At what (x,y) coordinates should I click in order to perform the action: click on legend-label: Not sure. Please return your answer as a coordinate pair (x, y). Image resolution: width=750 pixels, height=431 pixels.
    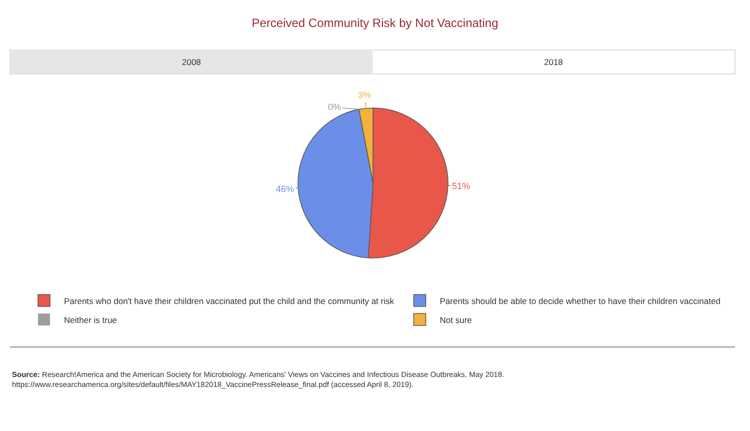
    Looking at the image, I should click on (456, 319).